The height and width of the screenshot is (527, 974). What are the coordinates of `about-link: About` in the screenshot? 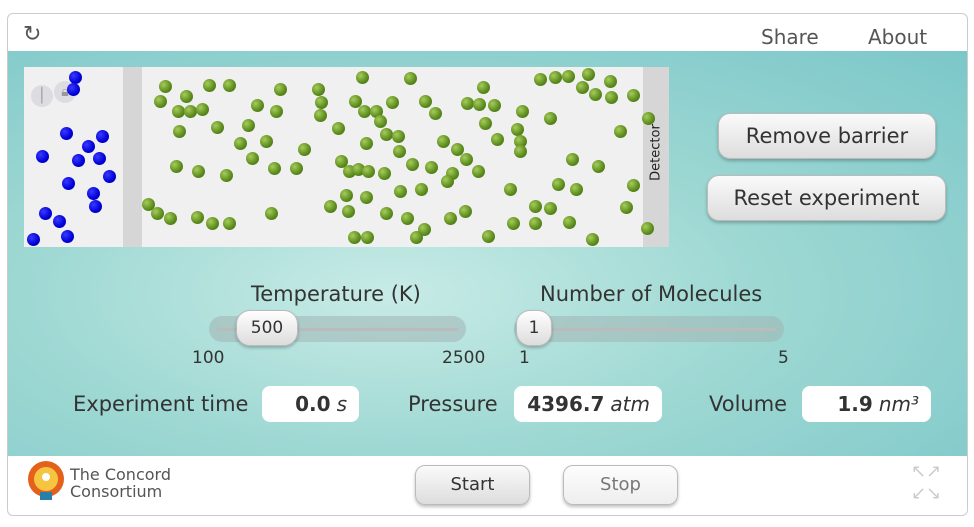 It's located at (898, 37).